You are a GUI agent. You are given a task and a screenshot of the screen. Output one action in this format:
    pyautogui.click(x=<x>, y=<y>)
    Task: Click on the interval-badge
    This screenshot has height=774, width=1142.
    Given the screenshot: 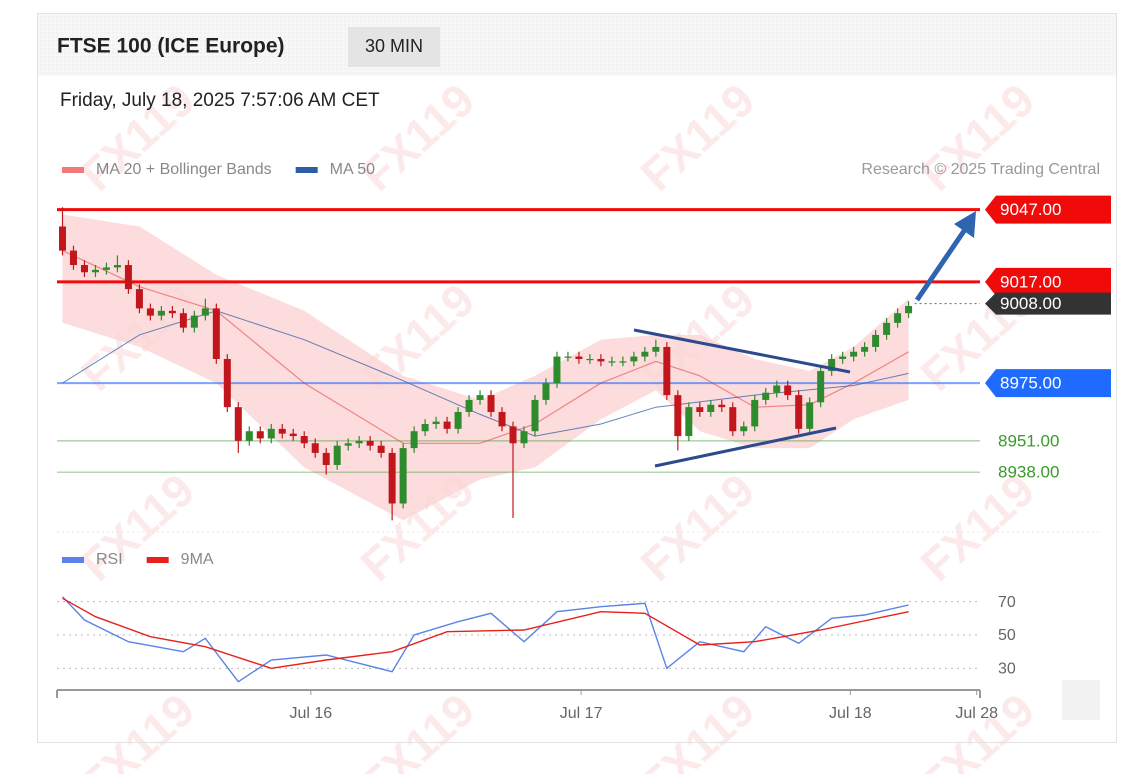 What is the action you would take?
    pyautogui.click(x=394, y=47)
    